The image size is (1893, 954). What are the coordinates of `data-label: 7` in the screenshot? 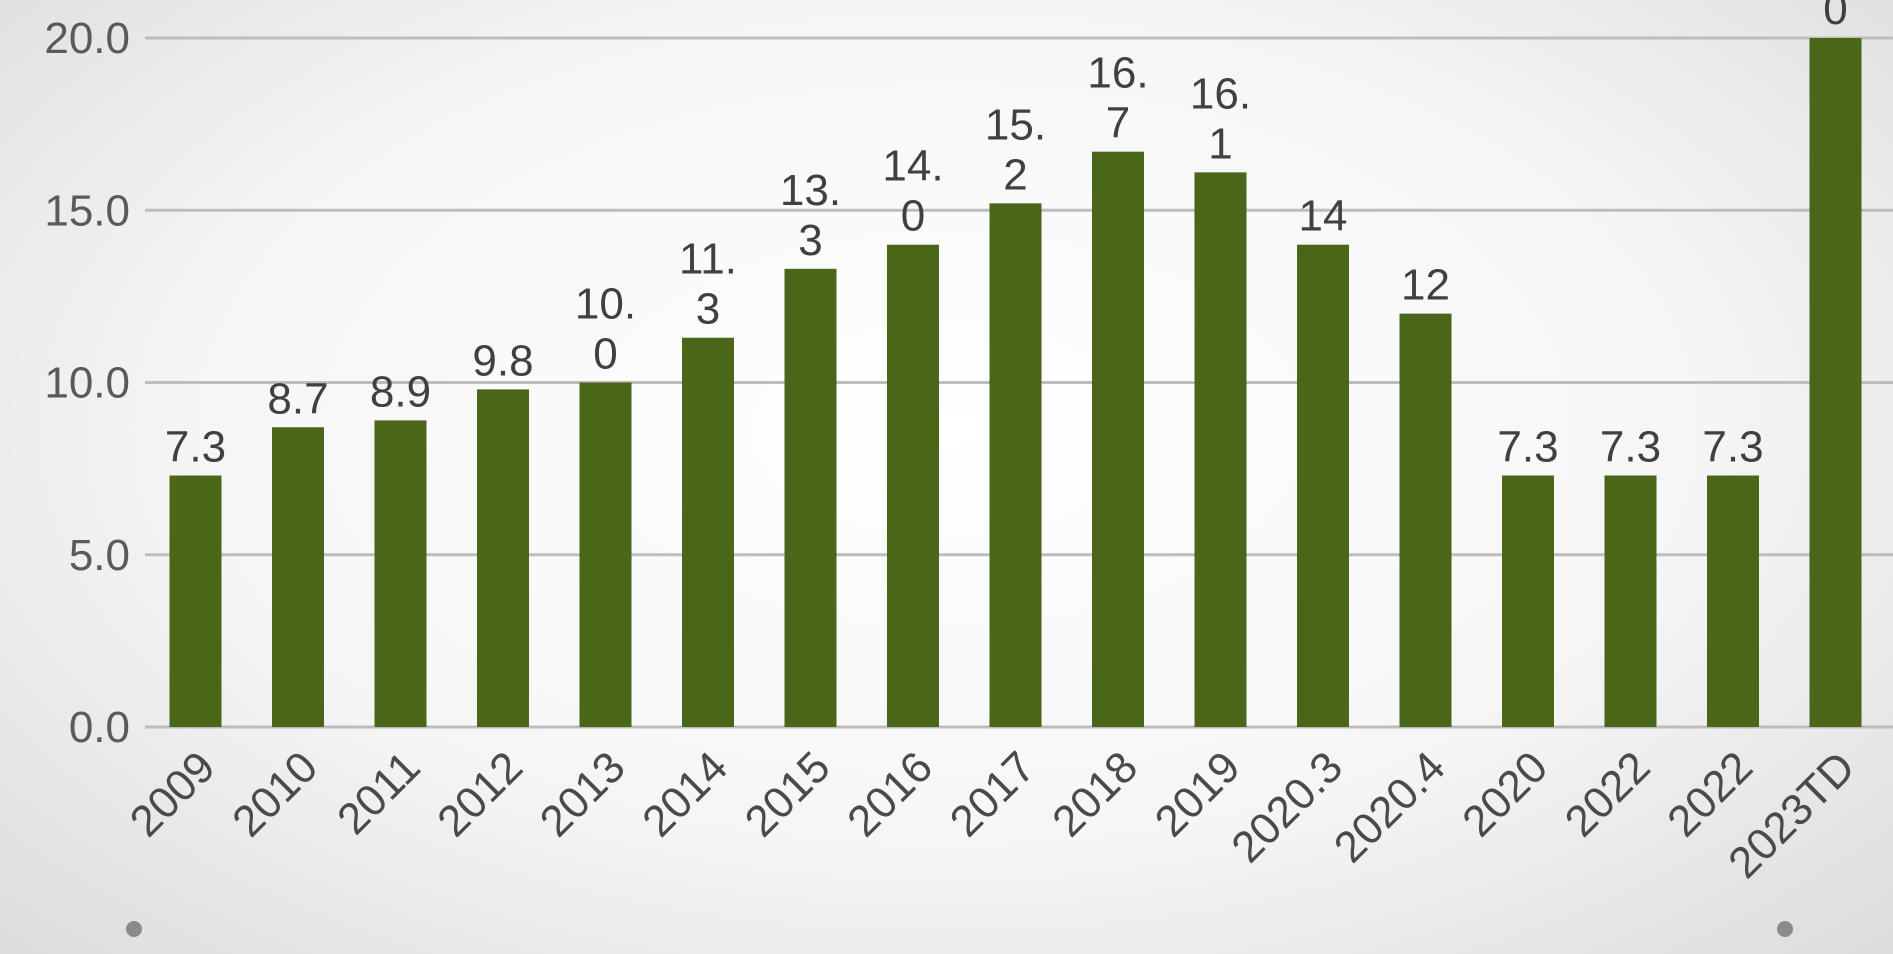 It's located at (1118, 123).